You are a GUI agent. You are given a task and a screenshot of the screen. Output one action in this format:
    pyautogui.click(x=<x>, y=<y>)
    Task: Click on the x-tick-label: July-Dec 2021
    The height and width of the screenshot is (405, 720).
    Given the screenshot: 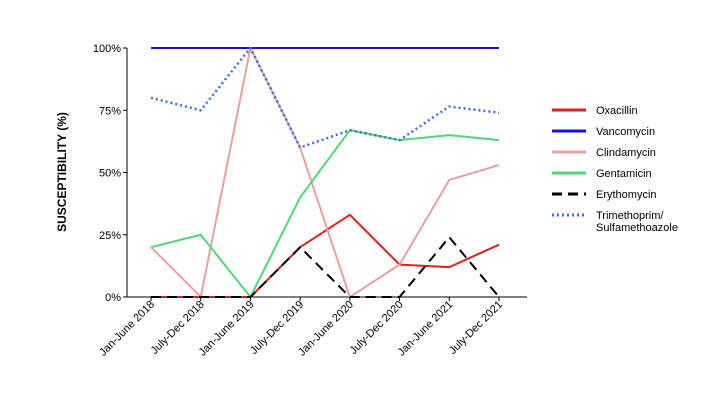 What is the action you would take?
    pyautogui.click(x=476, y=328)
    